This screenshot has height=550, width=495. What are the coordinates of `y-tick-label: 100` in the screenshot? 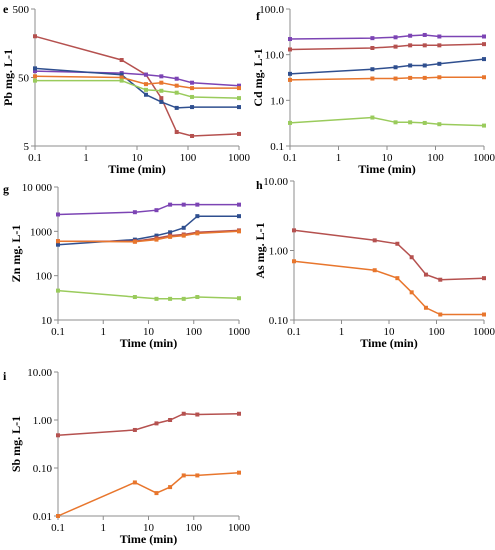 It's located at (44, 277).